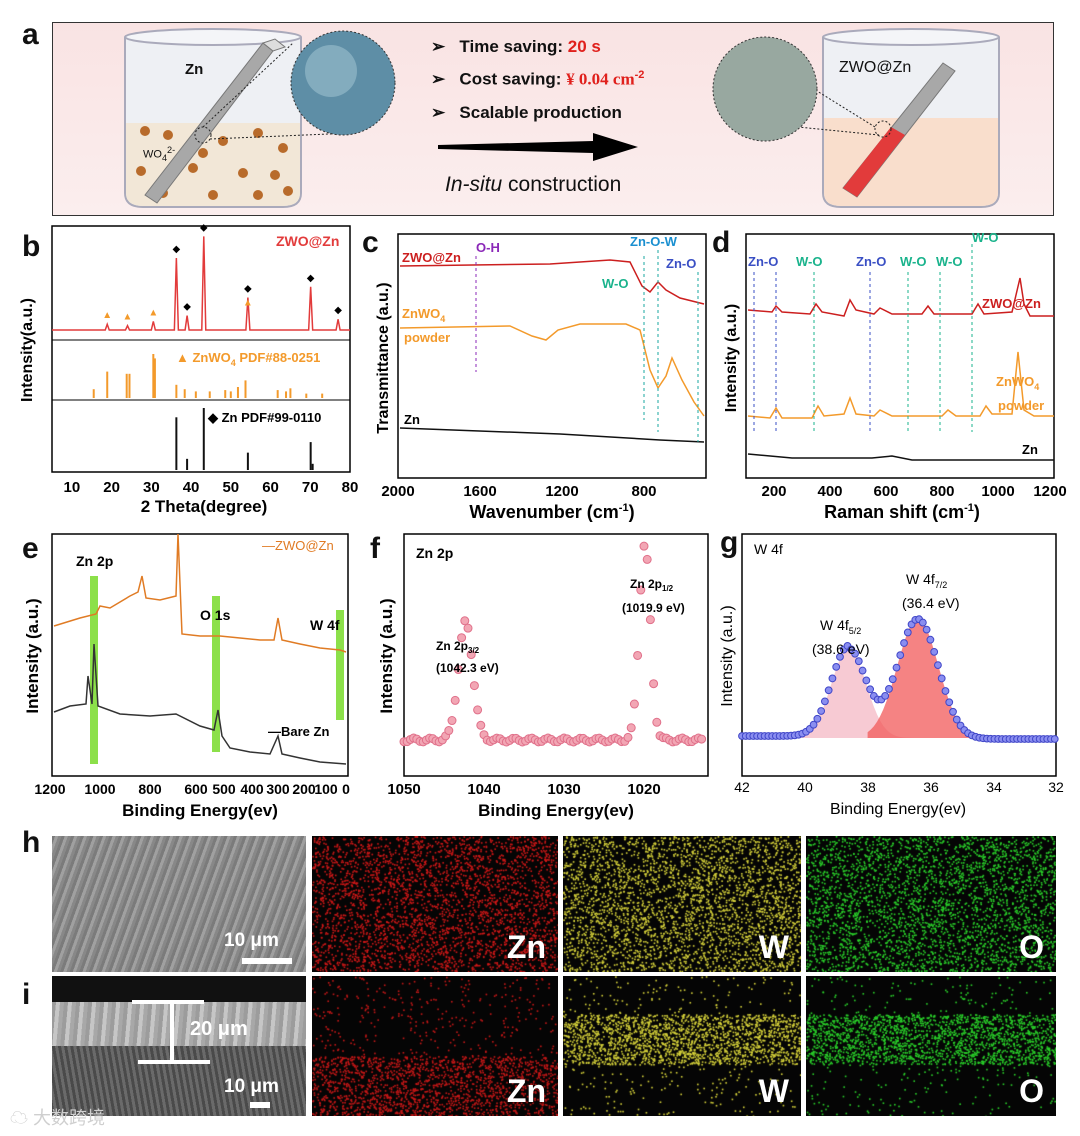 The width and height of the screenshot is (1080, 1136). I want to click on zn2p-peak1-value: (1042.3 eV), so click(467, 668).